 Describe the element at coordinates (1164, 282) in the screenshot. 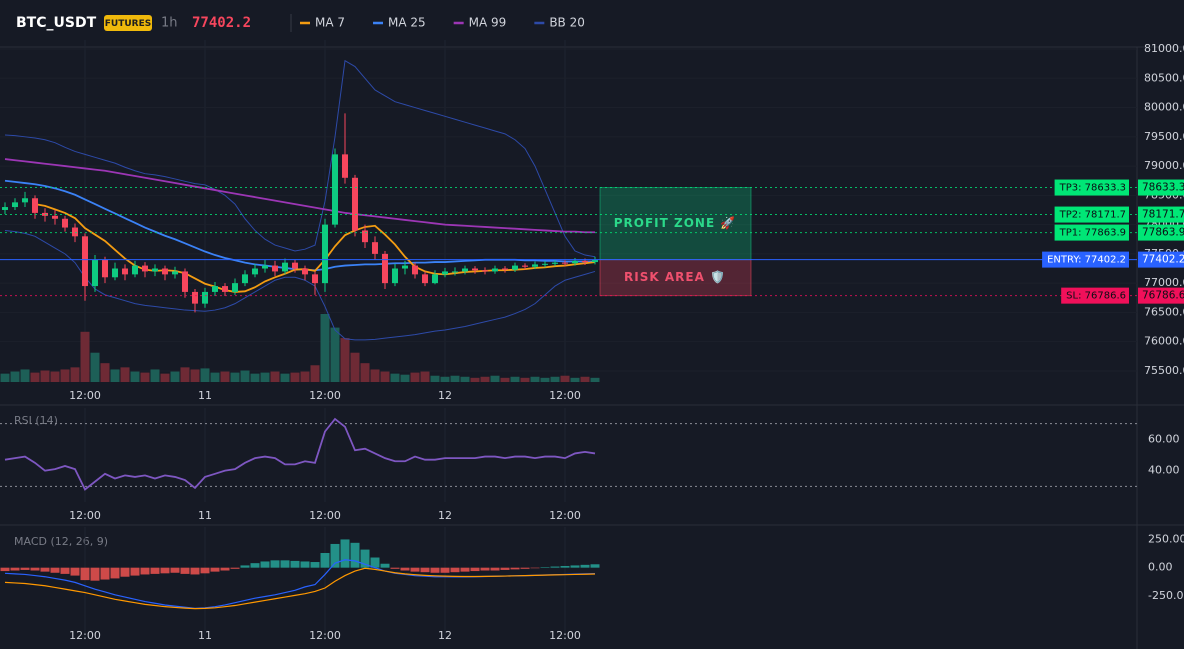

I see `y-tick-label: 77000.00` at that location.